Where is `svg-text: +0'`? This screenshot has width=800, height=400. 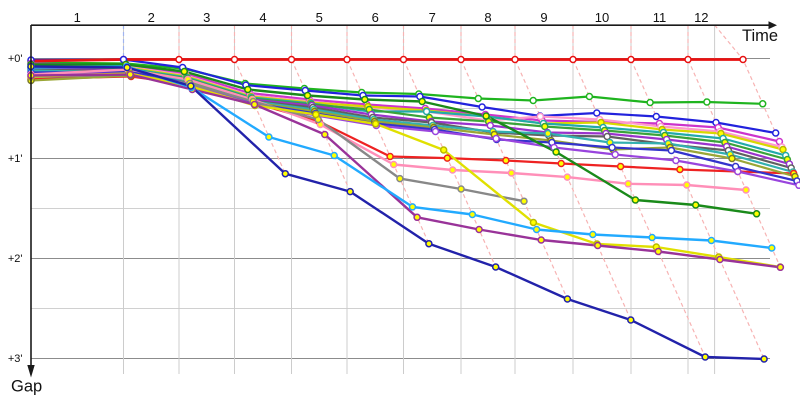
svg-text: +0' is located at coordinates (15, 59).